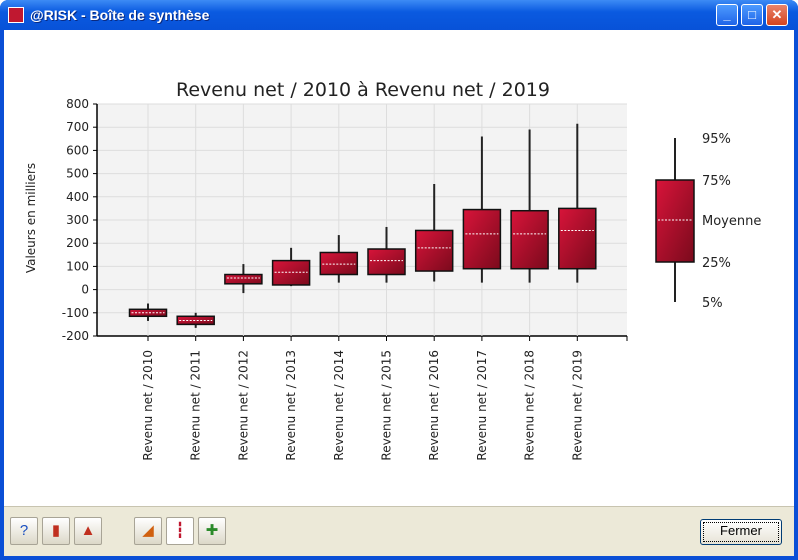 Image resolution: width=798 pixels, height=560 pixels. Describe the element at coordinates (148, 531) in the screenshot. I see `cumulative-icon: ◢` at that location.